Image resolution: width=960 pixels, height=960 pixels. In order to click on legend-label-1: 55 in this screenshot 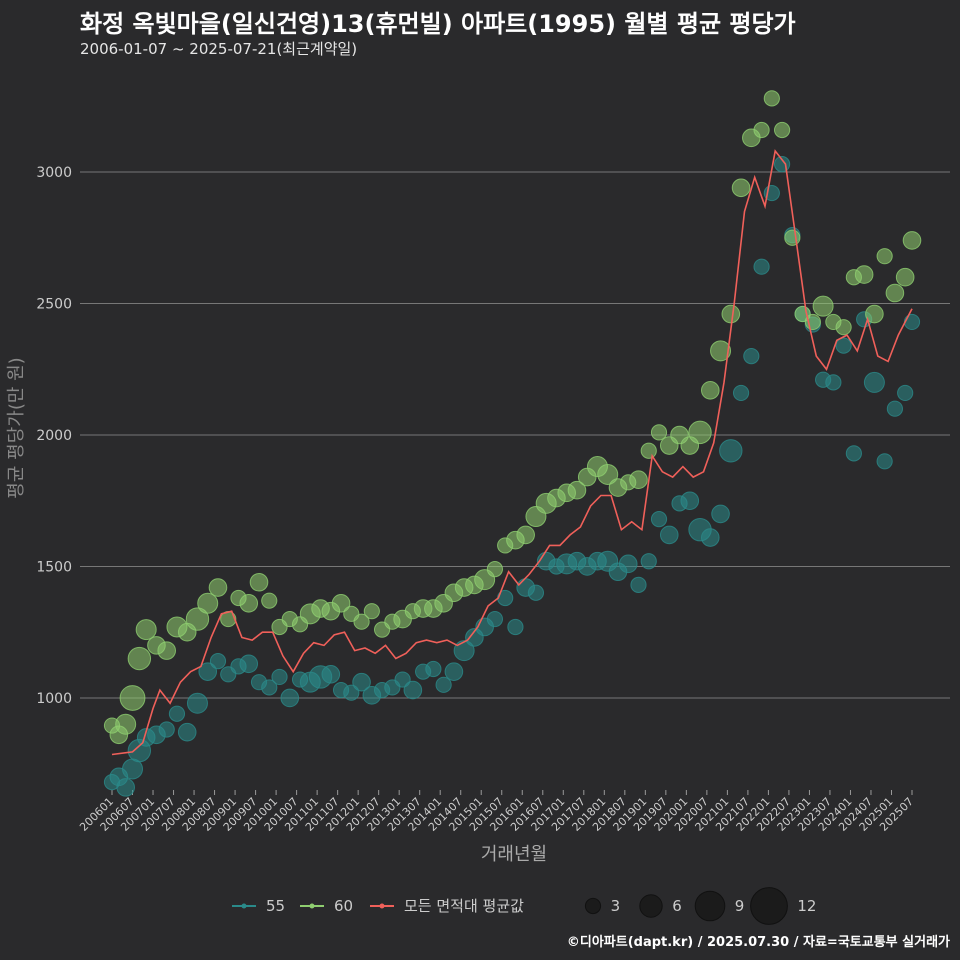, I will do `click(275, 906)`.